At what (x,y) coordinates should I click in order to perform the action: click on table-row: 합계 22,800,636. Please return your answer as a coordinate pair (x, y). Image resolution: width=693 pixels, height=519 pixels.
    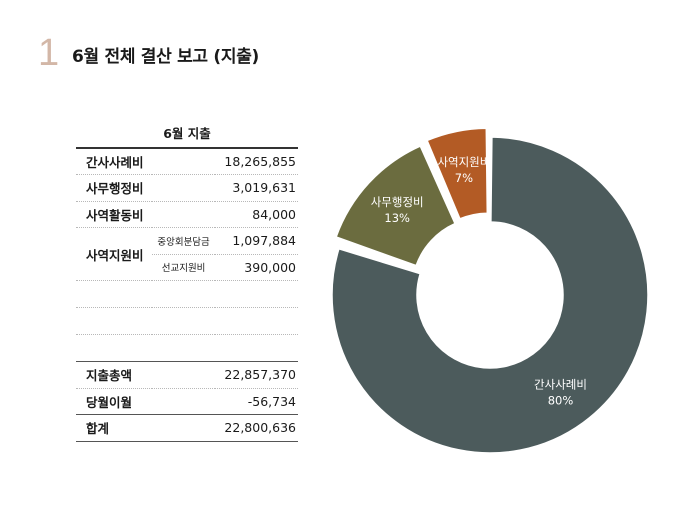
    Looking at the image, I should click on (187, 428).